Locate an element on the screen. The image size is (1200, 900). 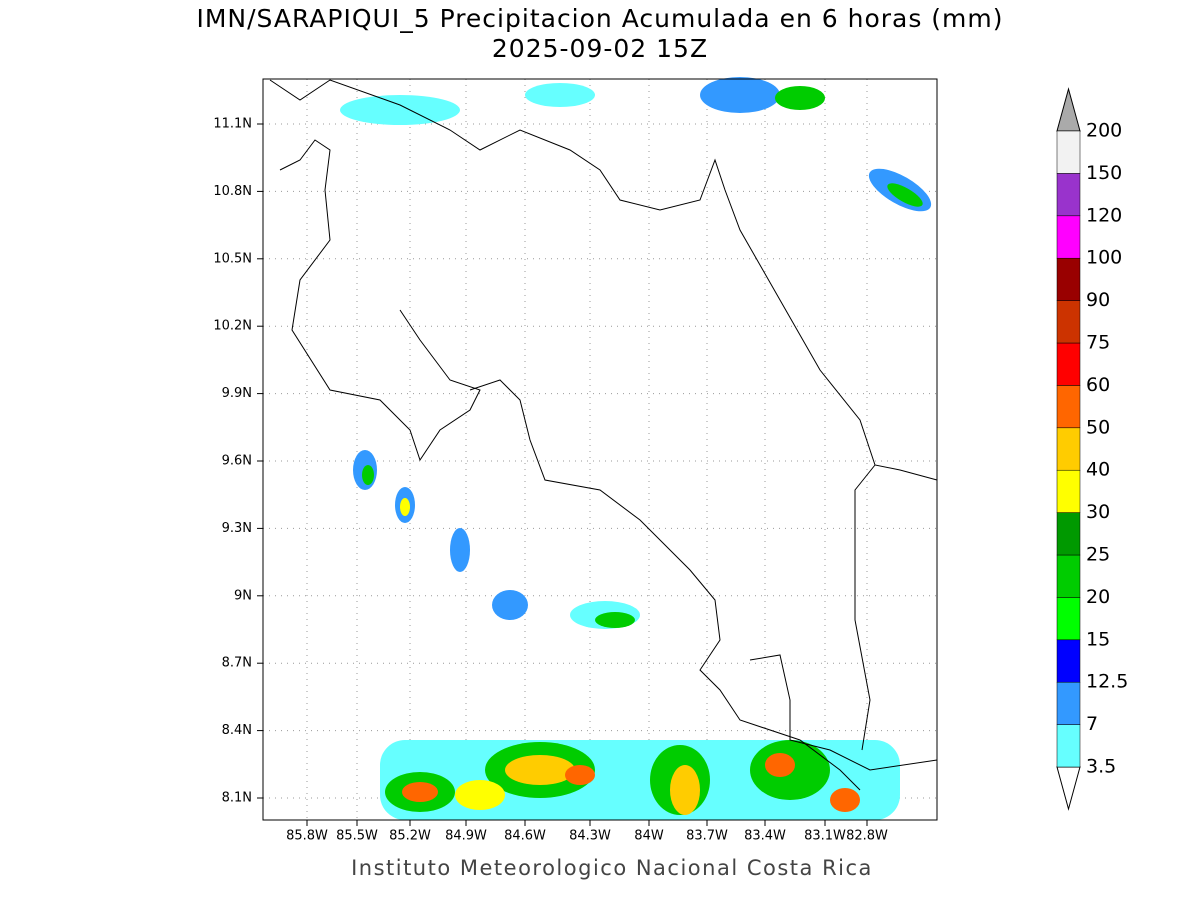
lat-label: 9.6N is located at coordinates (237, 461).